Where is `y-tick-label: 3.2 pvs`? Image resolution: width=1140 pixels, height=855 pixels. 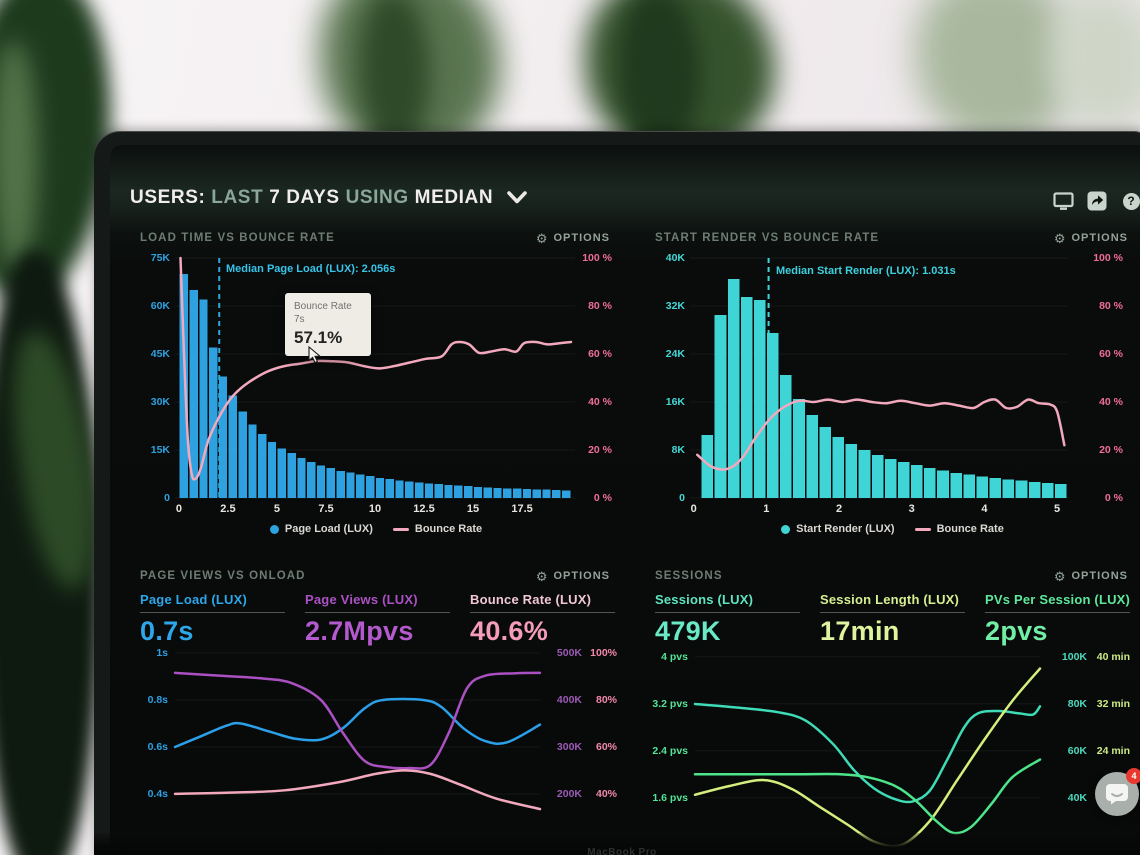
y-tick-label: 3.2 pvs is located at coordinates (670, 703).